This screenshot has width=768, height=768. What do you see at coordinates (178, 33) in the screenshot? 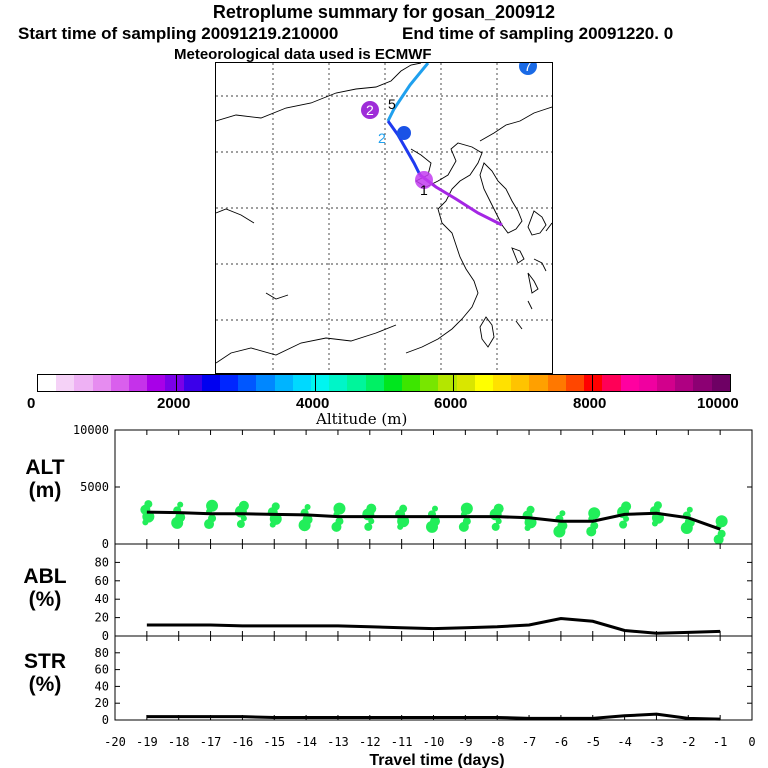
I see `start-time-text: Start time of sampling 20091219.210000` at bounding box center [178, 33].